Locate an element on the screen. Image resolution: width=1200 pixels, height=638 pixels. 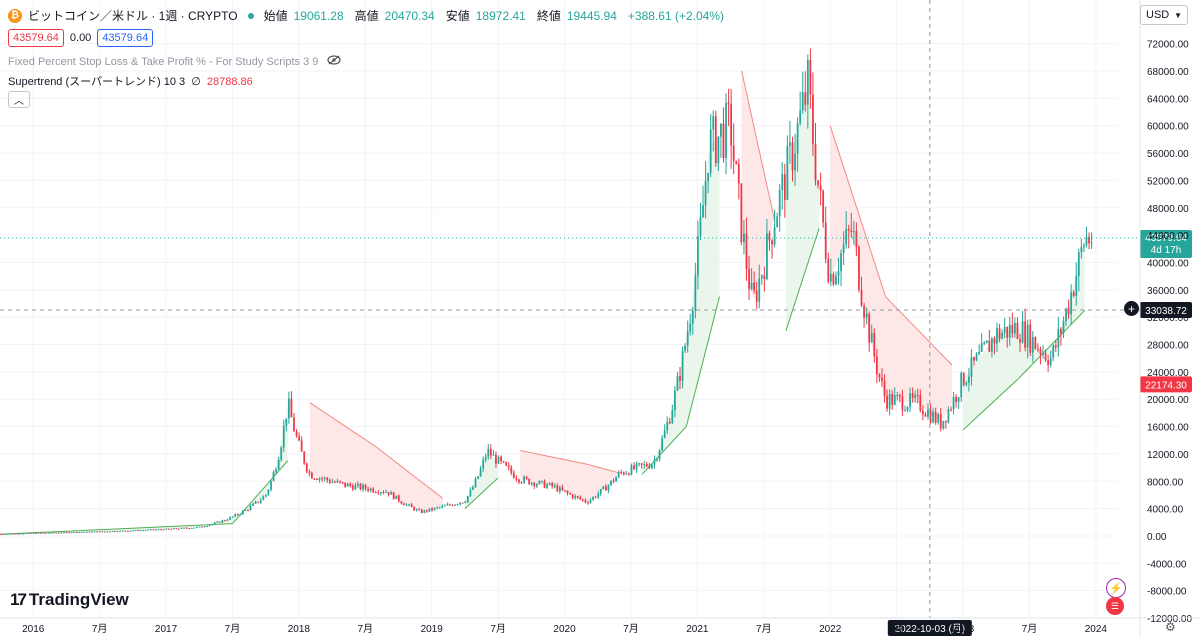
currency-selector: USD ▼ is located at coordinates (1164, 15).